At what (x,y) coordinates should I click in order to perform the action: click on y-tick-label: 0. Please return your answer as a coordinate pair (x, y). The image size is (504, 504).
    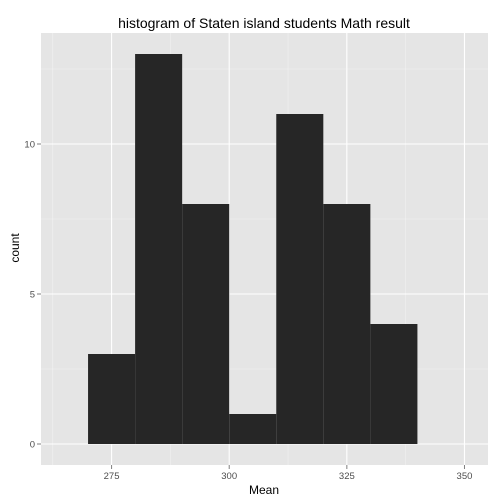
    Looking at the image, I should click on (32, 445).